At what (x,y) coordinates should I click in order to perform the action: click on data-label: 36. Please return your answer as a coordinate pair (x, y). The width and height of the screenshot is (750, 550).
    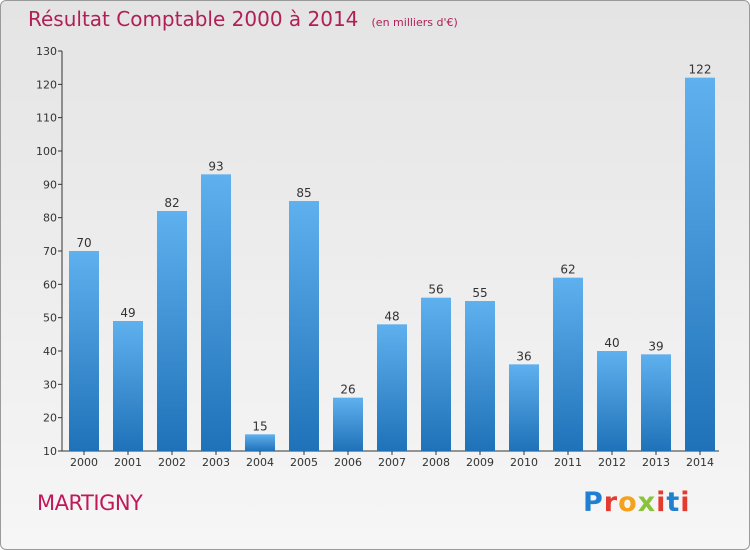
    Looking at the image, I should click on (523, 356).